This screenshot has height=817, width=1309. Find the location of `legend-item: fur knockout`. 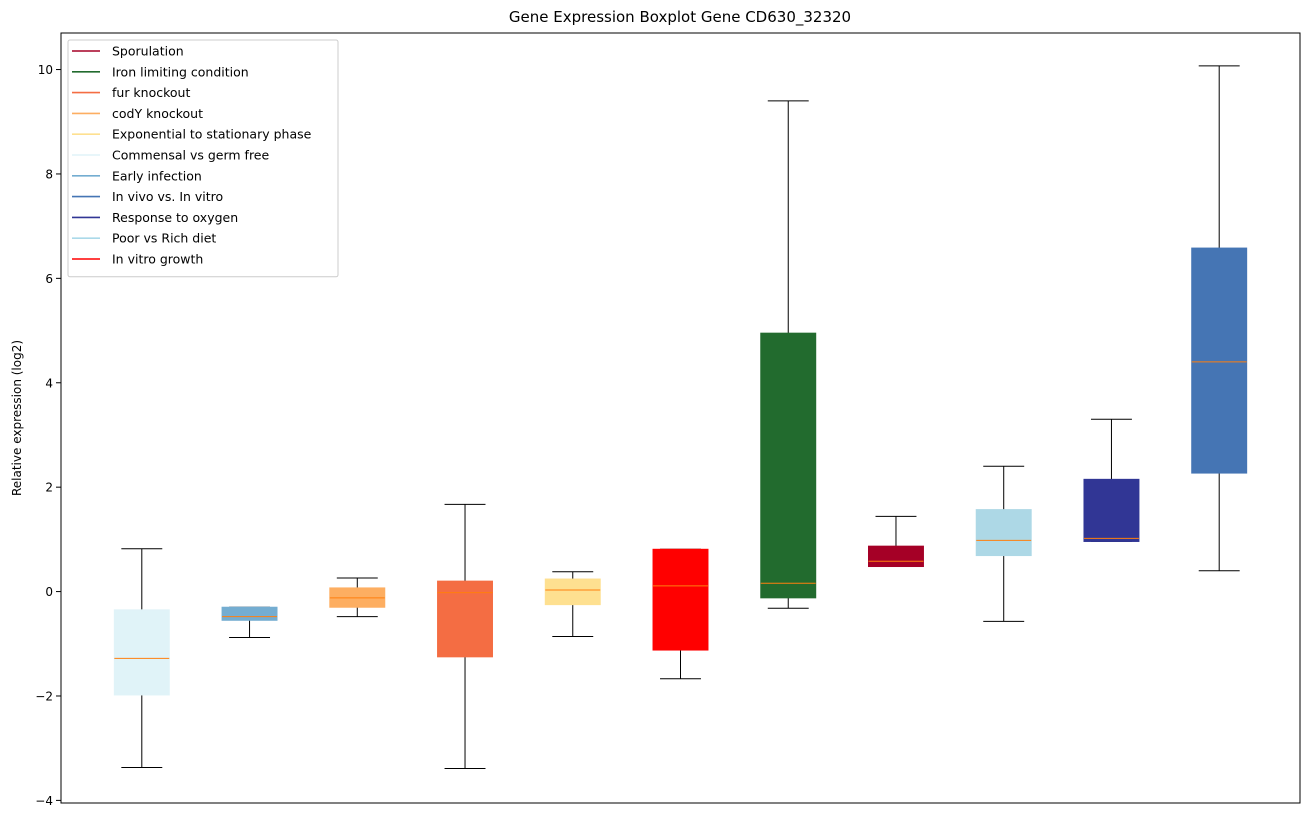

legend-item: fur knockout is located at coordinates (131, 92).